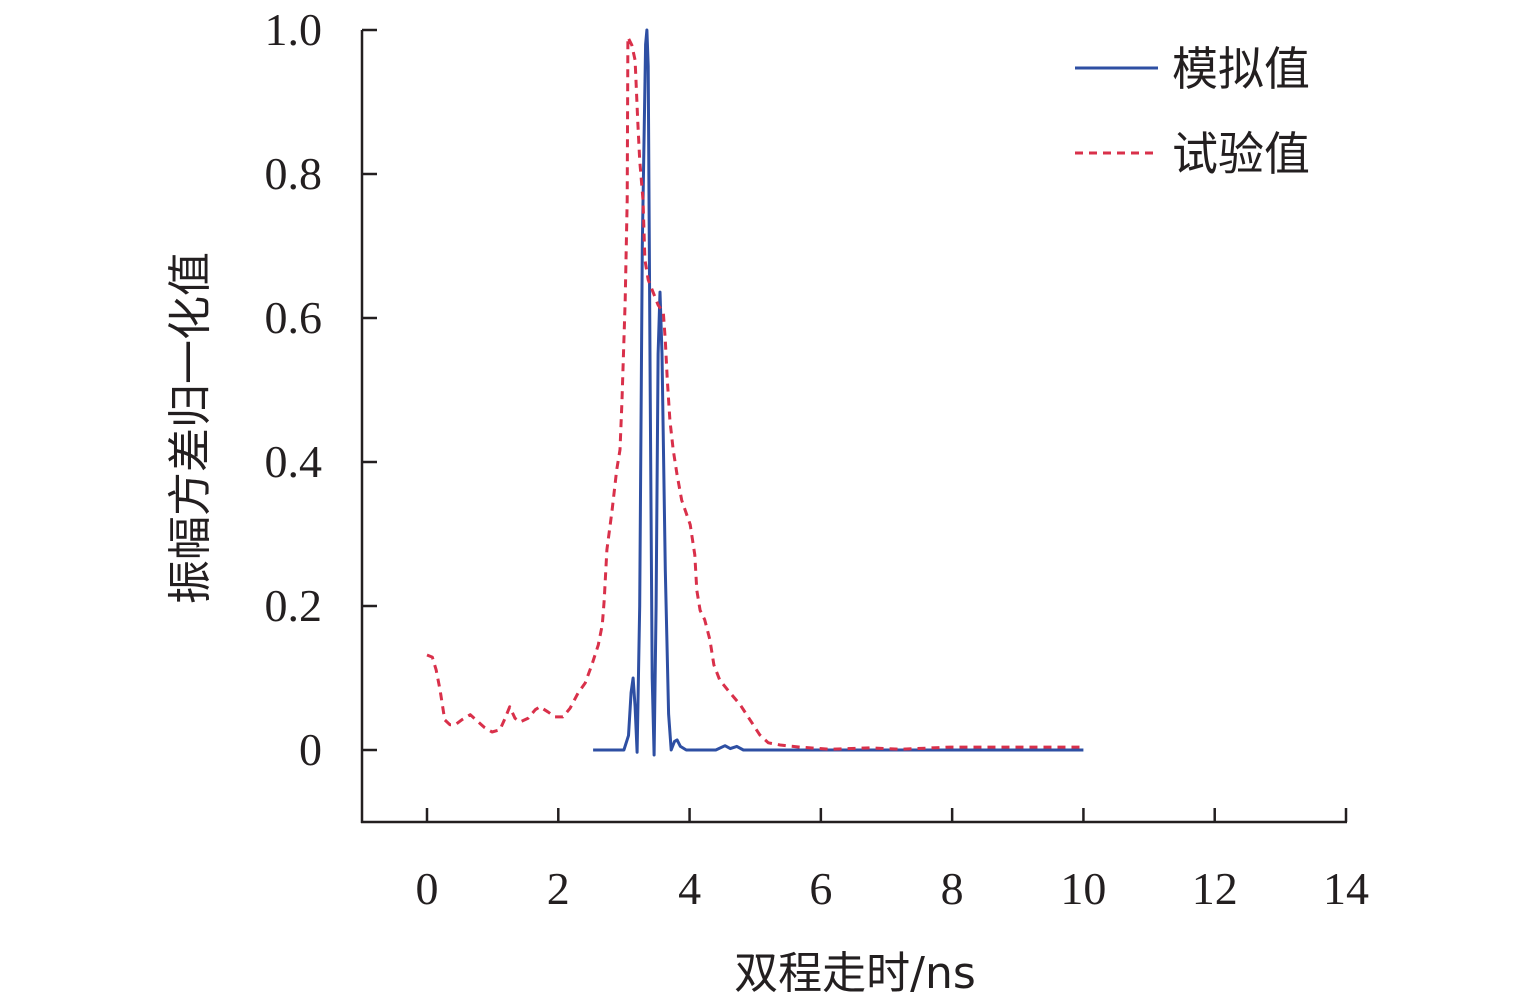  I want to click on x-tick-label: 8, so click(952, 888).